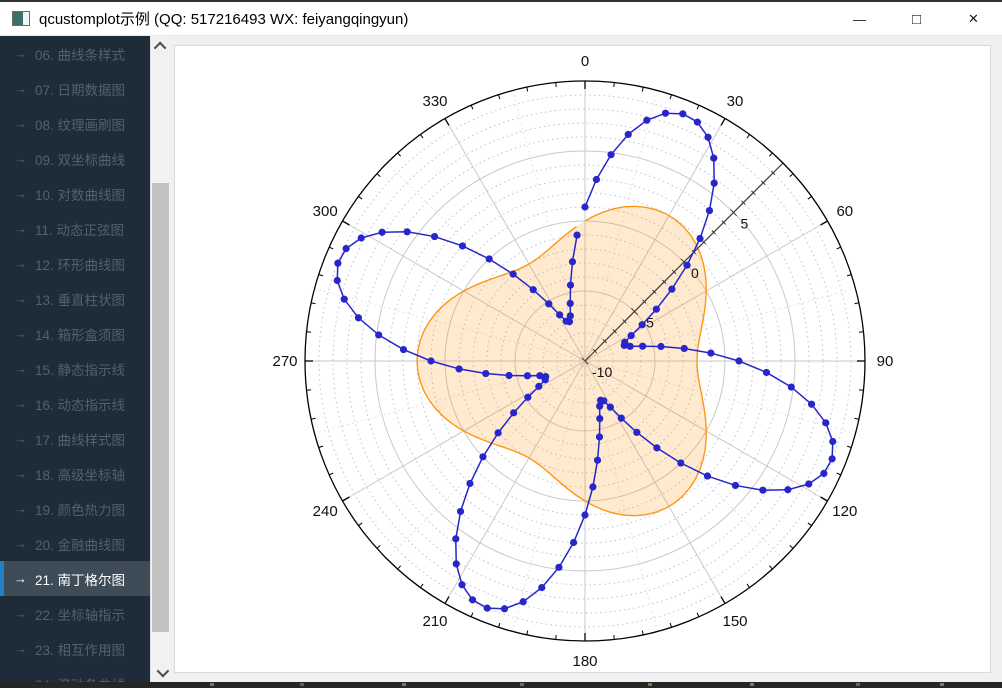 The width and height of the screenshot is (1002, 688). I want to click on sidebar-item-06: → 06. 曲线条样式, so click(75, 53).